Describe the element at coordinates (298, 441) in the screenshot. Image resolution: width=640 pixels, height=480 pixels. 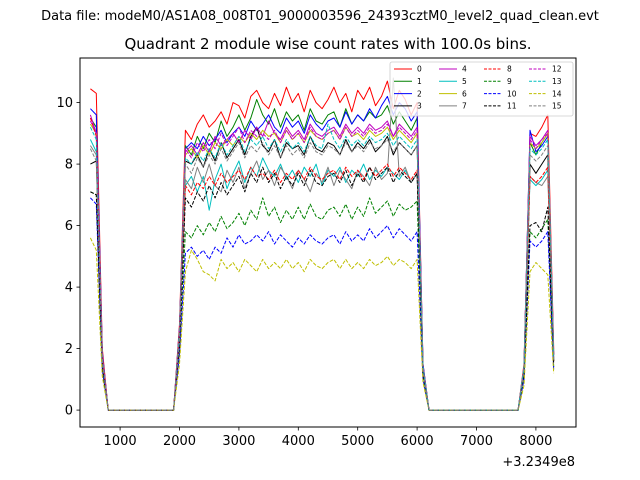
I see `x-tick-label: 4000` at that location.